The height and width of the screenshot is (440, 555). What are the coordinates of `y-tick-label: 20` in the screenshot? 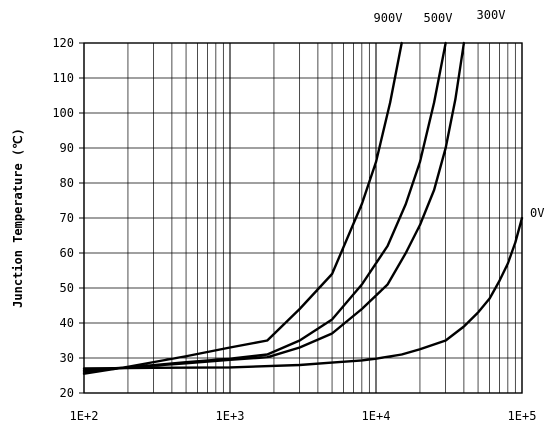 It's located at (67, 393).